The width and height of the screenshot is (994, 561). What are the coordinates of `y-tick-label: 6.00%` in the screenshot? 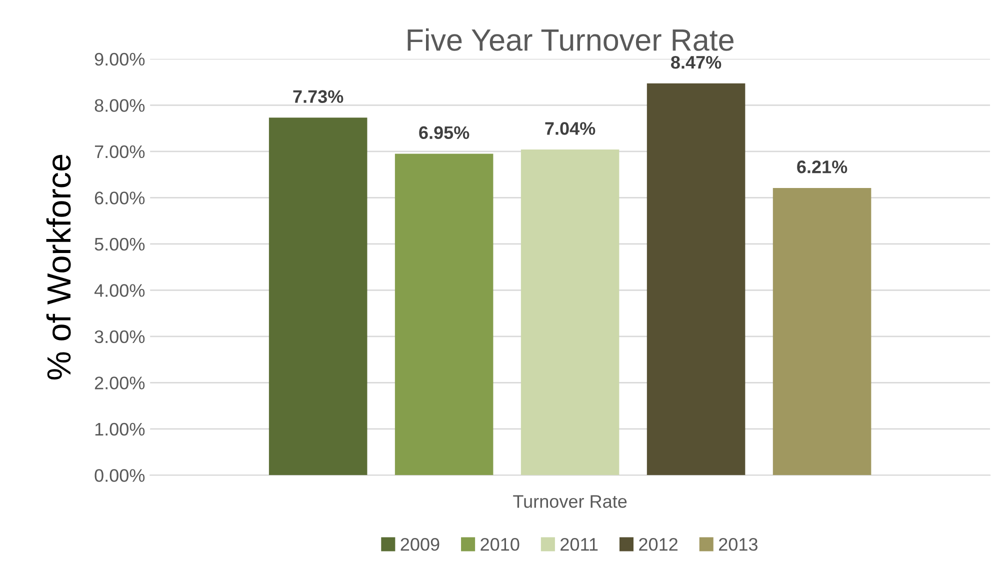 It's located at (119, 198).